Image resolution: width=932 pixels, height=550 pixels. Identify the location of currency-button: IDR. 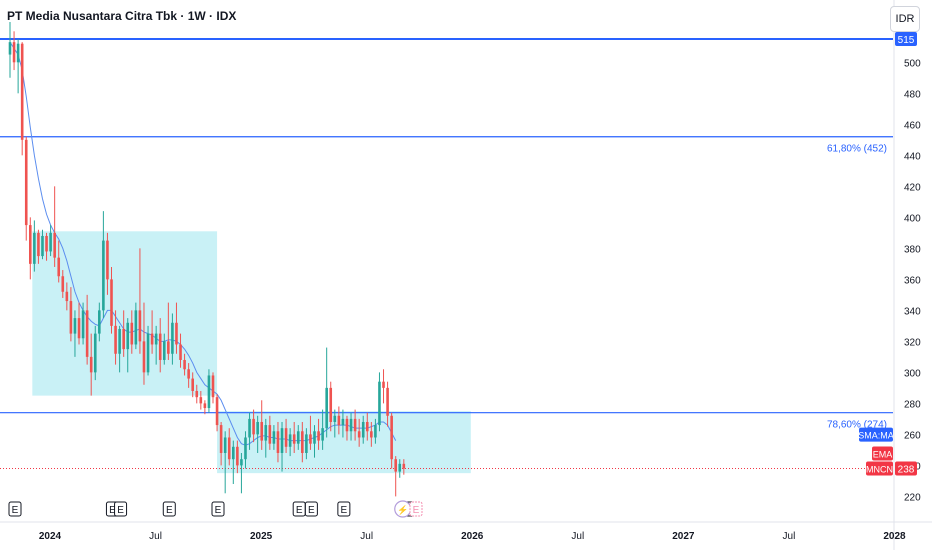
(905, 19).